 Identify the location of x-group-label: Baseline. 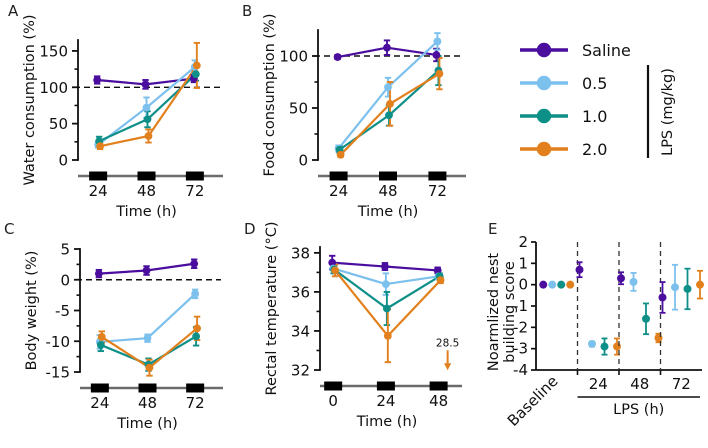
(533, 401).